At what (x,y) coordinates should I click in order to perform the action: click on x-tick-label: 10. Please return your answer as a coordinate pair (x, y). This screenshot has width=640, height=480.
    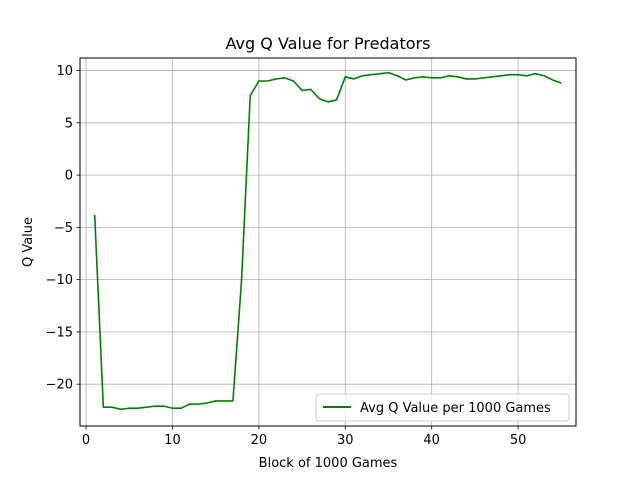
    Looking at the image, I should click on (172, 440).